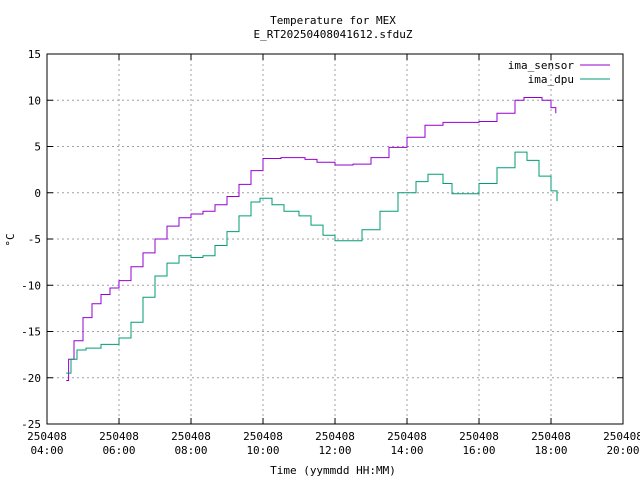 The image size is (640, 480). Describe the element at coordinates (37, 193) in the screenshot. I see `y-tick-label: 0` at that location.